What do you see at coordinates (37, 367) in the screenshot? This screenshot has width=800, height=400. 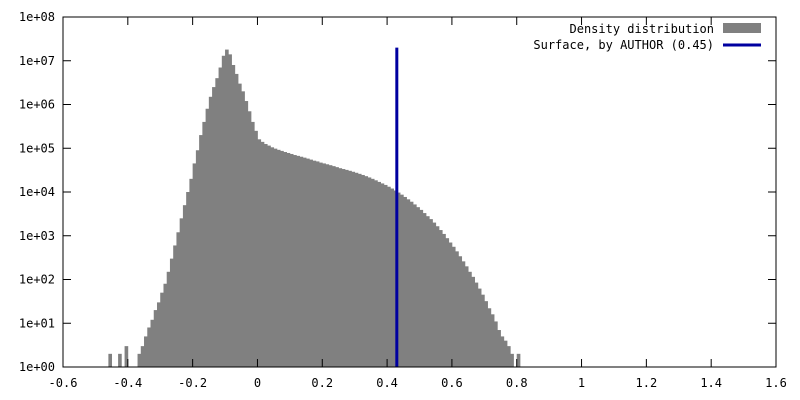 I see `y-tick-label: 1e+00` at bounding box center [37, 367].